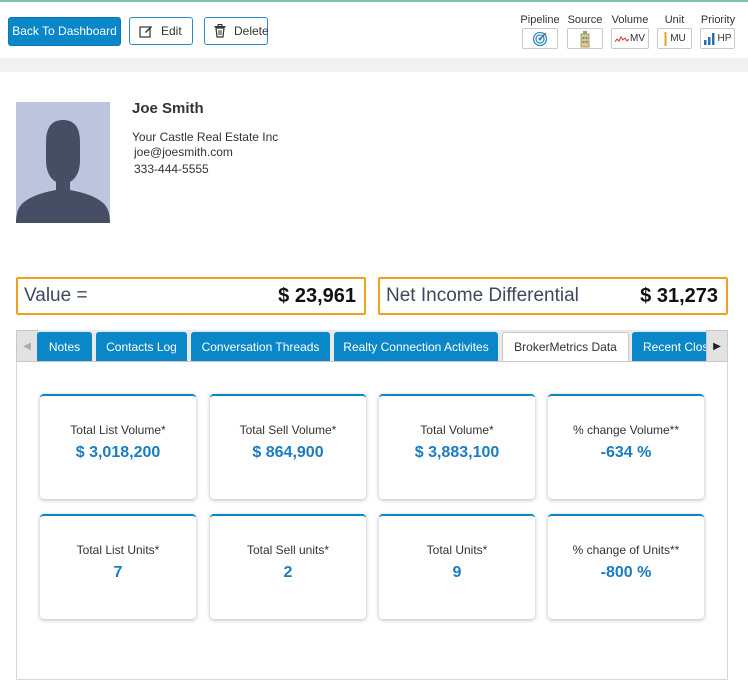  I want to click on stat-card-title: Total Sell Volume*, so click(288, 430).